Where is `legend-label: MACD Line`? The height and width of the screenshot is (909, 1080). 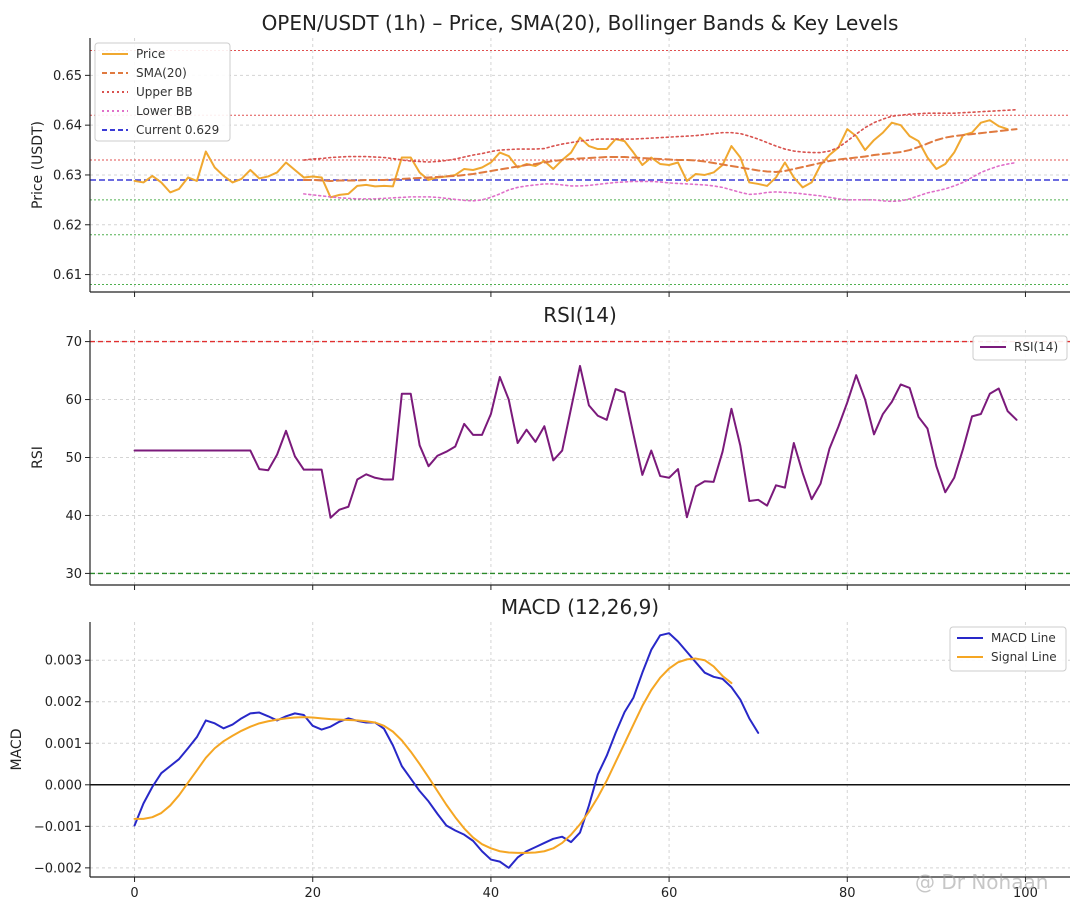
legend-label: MACD Line is located at coordinates (1023, 638).